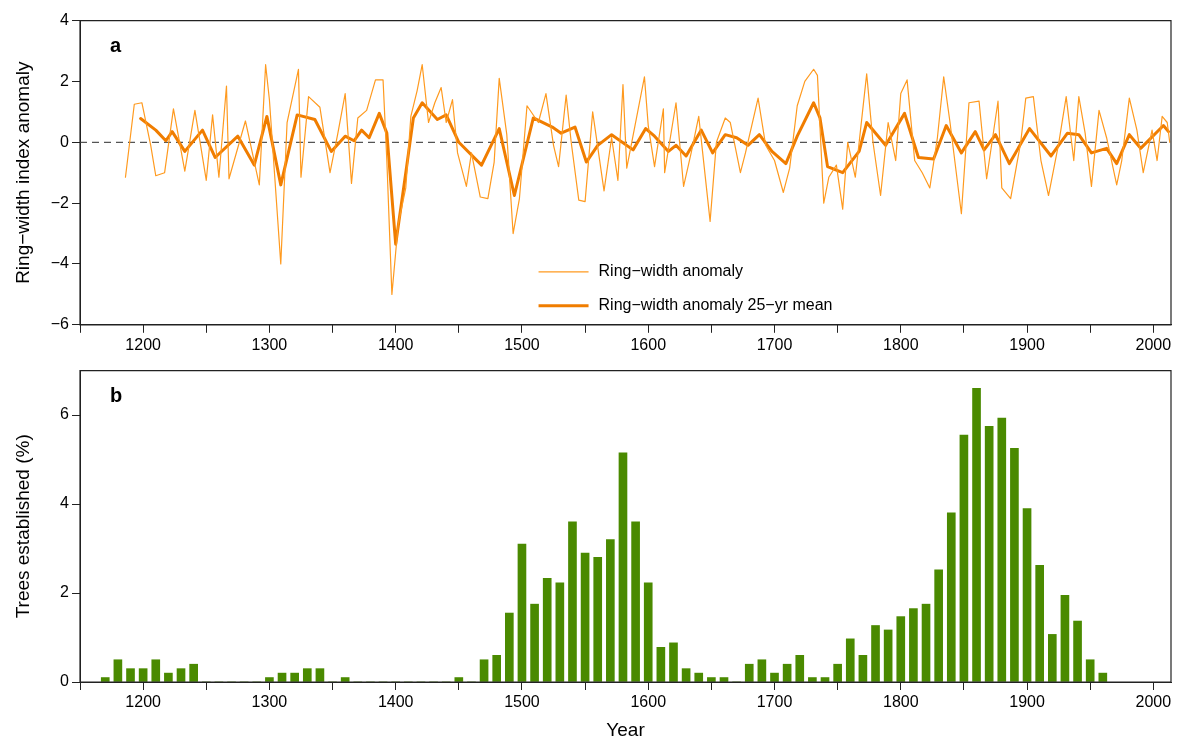 This screenshot has width=1187, height=755. Describe the element at coordinates (715, 305) in the screenshot. I see `legend-label: Ring−width anomaly 25−yr mean` at that location.